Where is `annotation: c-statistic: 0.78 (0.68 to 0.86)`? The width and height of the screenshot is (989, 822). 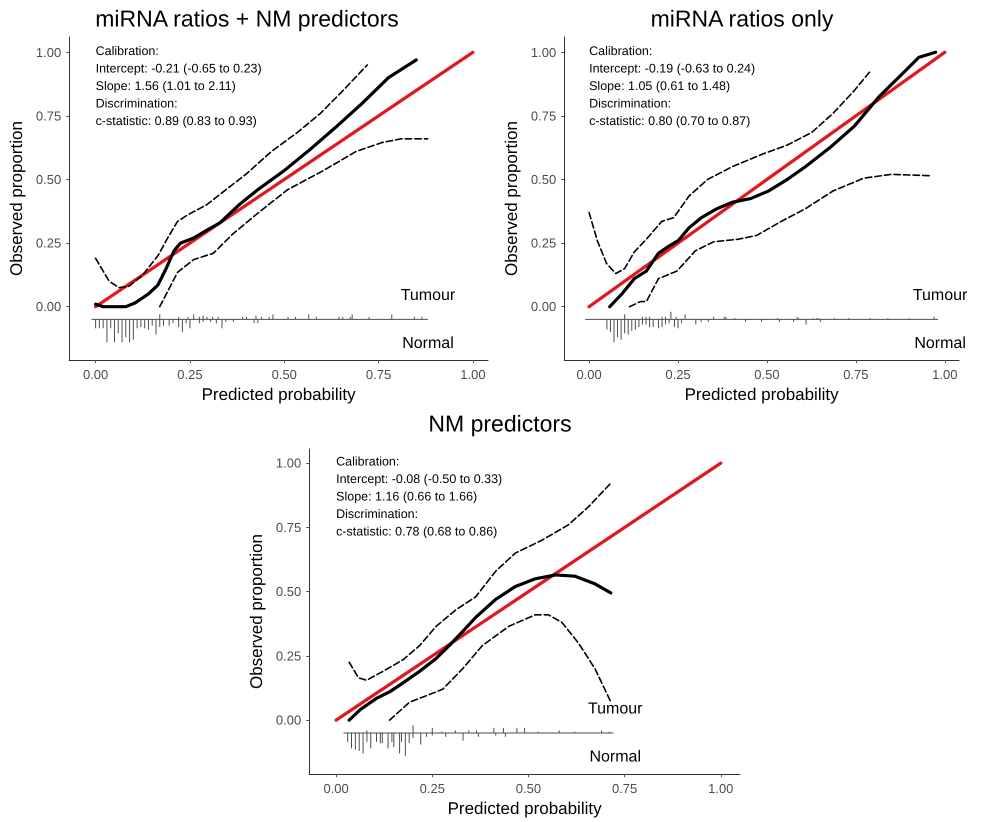
annotation: c-statistic: 0.78 (0.68 to 0.86) is located at coordinates (417, 531).